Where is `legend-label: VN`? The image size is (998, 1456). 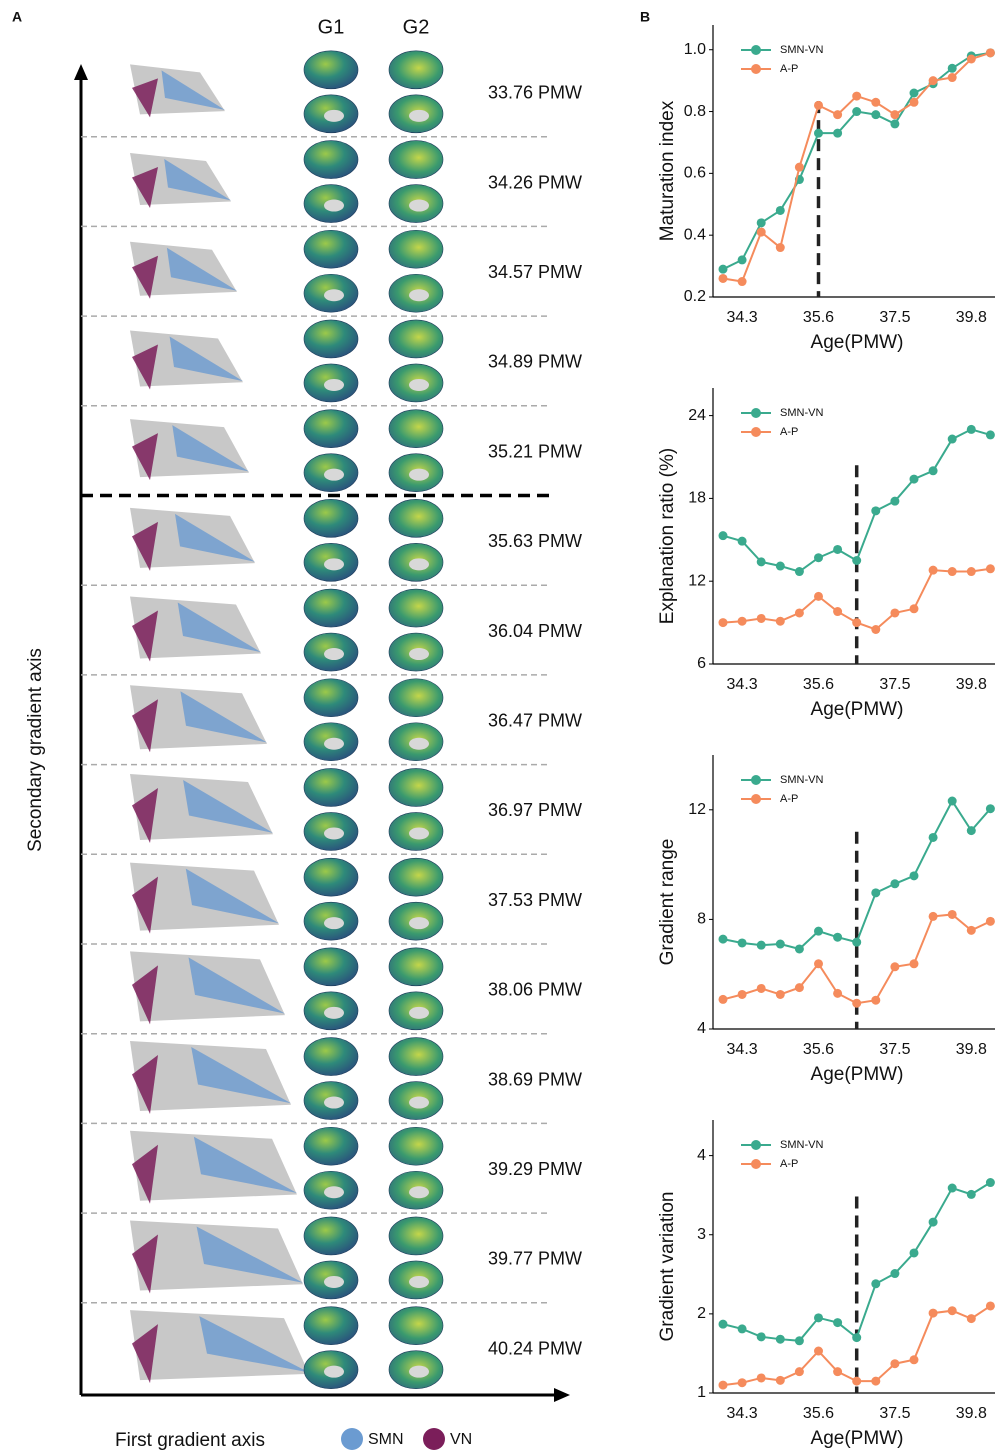 legend-label: VN is located at coordinates (461, 1439).